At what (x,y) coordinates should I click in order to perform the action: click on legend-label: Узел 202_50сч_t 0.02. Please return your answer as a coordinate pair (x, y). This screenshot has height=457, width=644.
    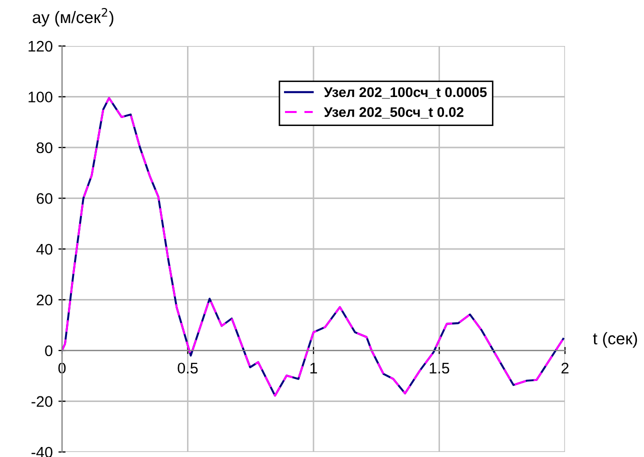
    Looking at the image, I should click on (394, 113).